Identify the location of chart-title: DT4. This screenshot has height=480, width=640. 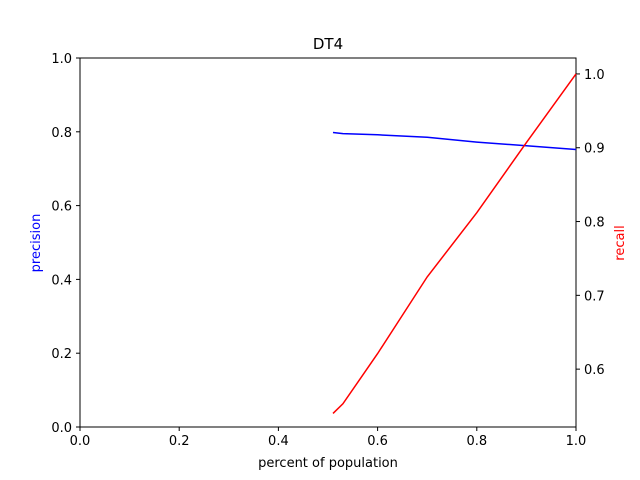
(328, 44).